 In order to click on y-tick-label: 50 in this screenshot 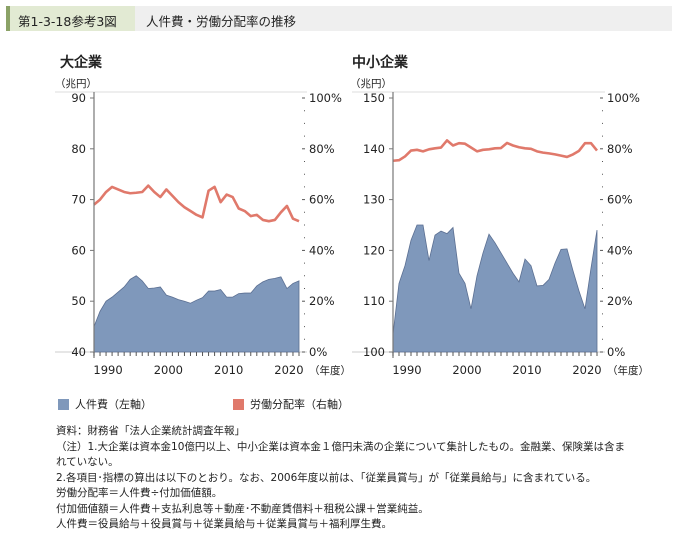, I will do `click(78, 301)`.